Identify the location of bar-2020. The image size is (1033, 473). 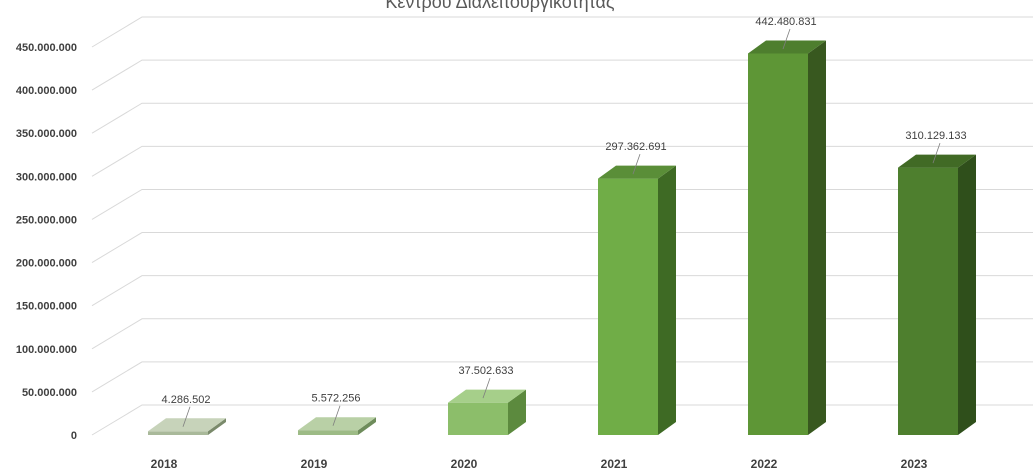
(487, 412).